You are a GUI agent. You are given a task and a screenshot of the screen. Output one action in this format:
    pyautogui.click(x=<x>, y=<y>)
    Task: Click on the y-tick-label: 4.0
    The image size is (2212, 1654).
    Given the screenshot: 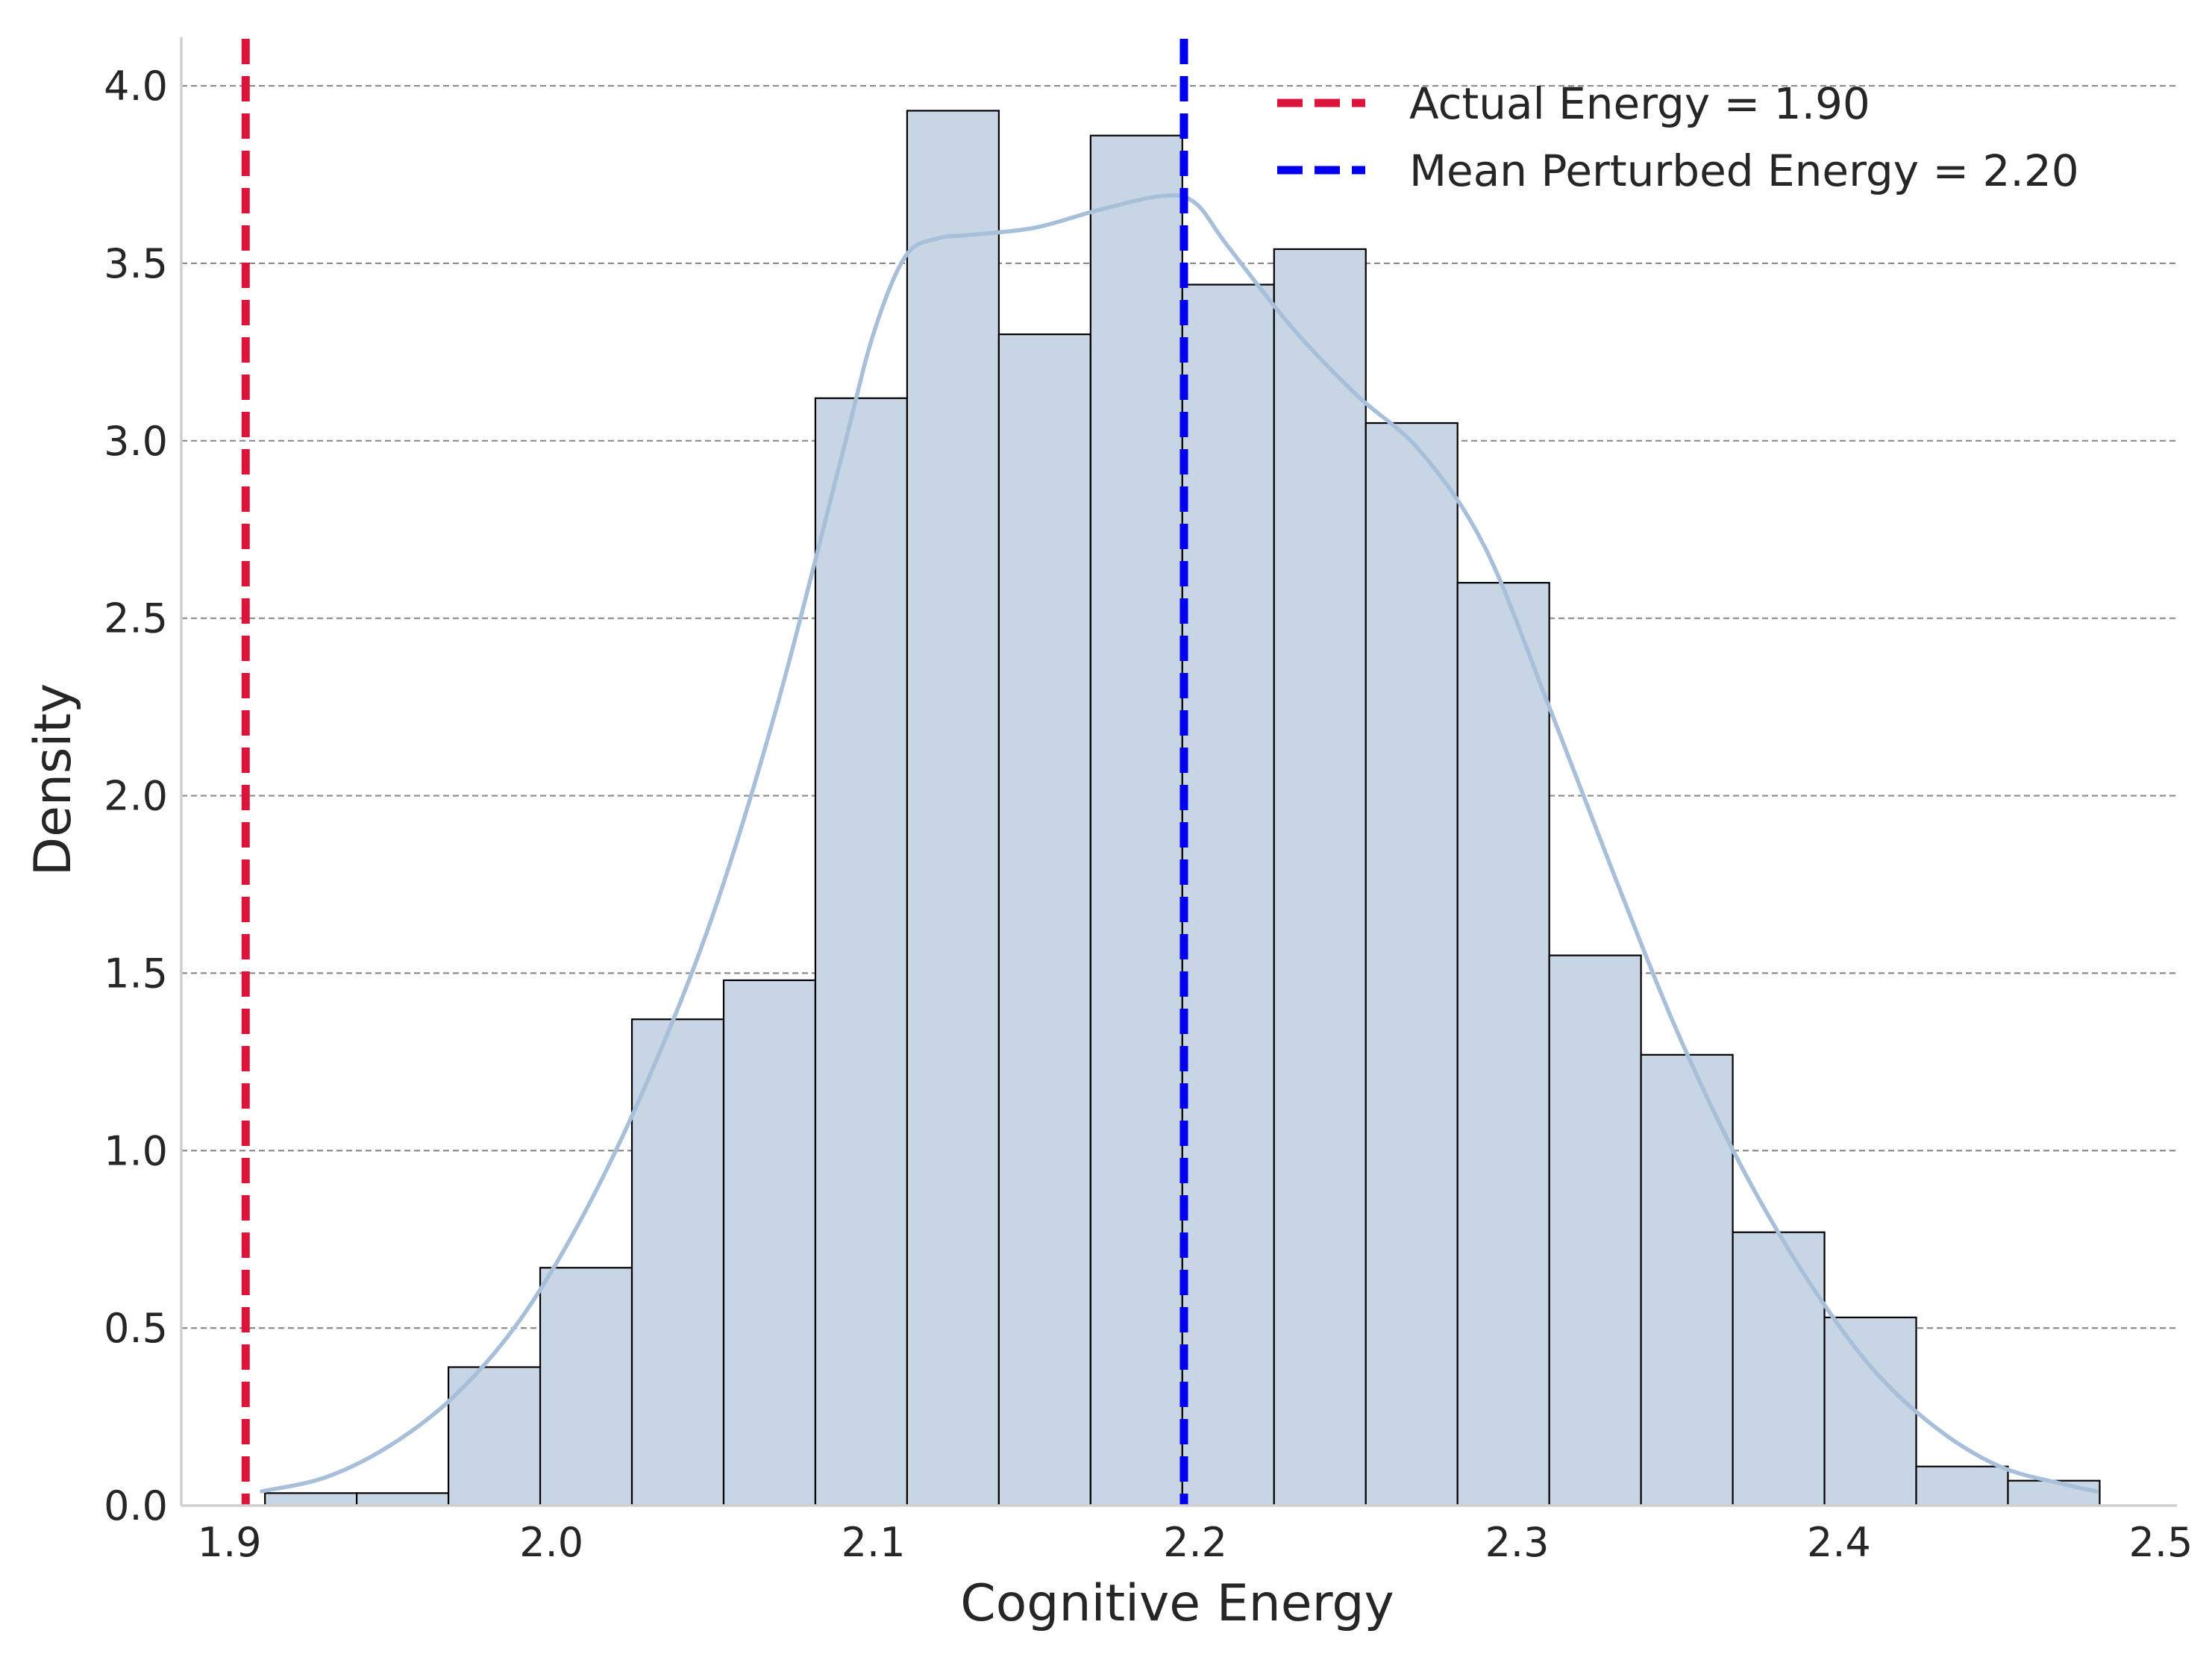 What is the action you would take?
    pyautogui.click(x=136, y=86)
    